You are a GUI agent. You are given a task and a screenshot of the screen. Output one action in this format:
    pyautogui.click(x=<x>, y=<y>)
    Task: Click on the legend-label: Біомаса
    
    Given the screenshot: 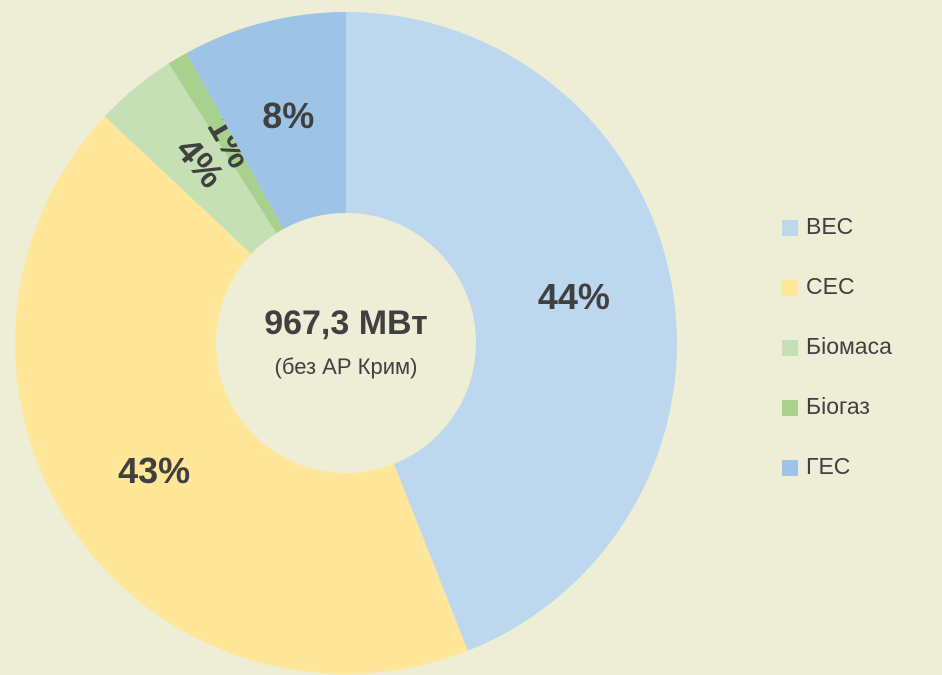 What is the action you would take?
    pyautogui.click(x=849, y=346)
    